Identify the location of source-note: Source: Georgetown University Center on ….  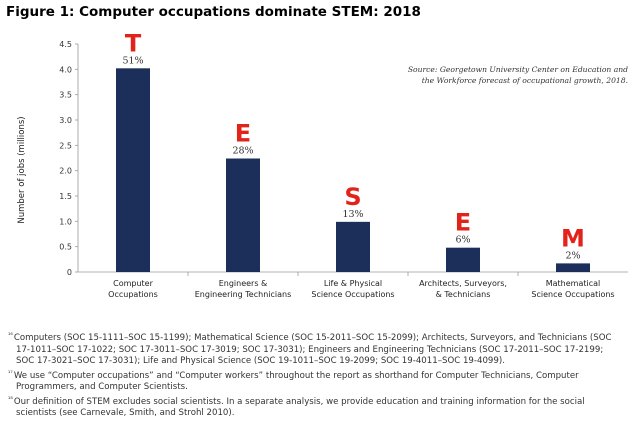
(518, 75).